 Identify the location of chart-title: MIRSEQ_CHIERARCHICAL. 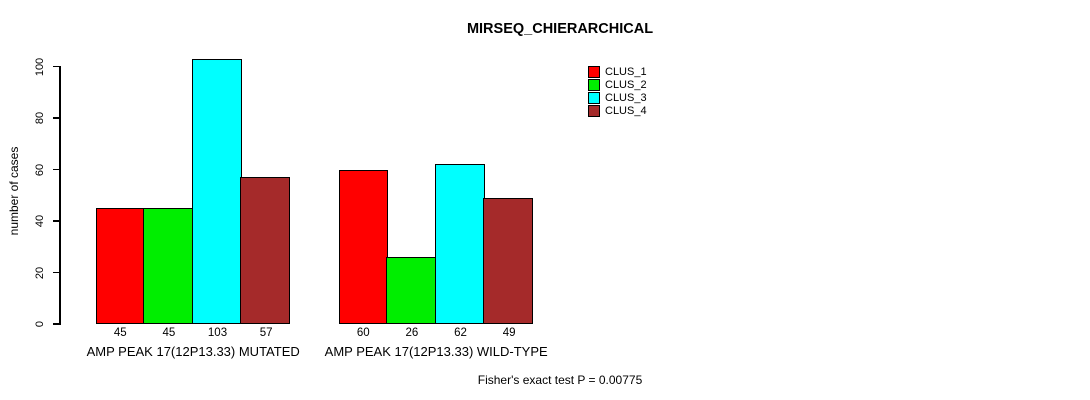
(560, 29).